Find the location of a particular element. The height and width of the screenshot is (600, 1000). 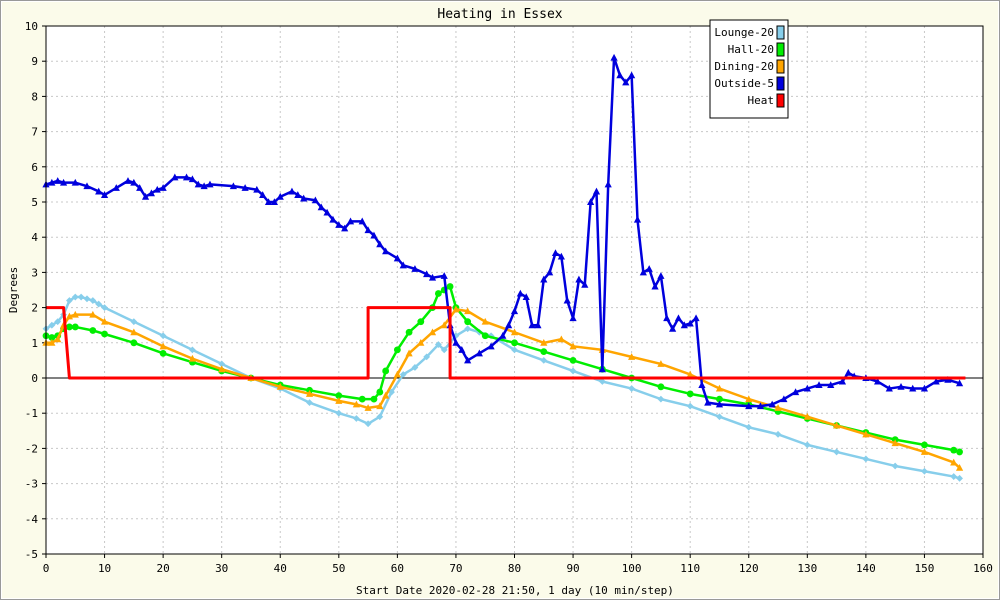

legend-swatch-heat is located at coordinates (780, 100).